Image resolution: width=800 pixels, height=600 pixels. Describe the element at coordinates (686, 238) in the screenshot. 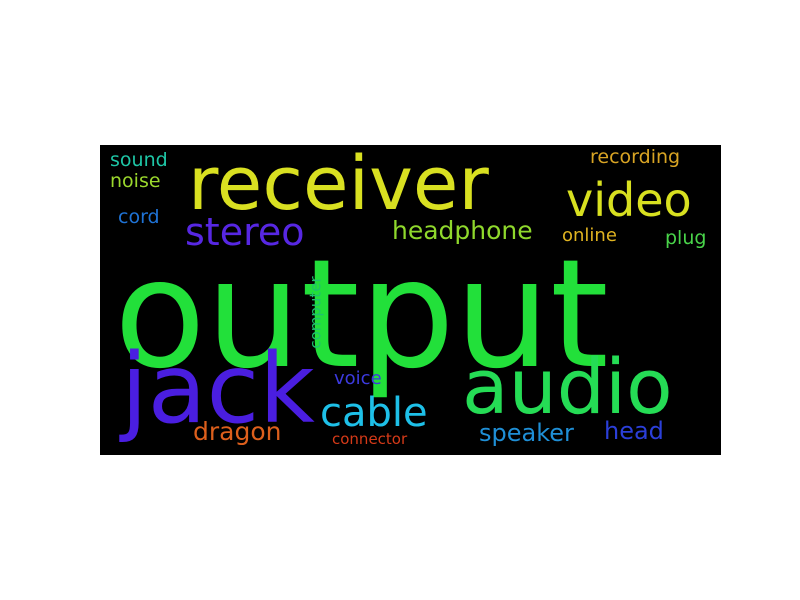

I see `word-plug: plug` at that location.